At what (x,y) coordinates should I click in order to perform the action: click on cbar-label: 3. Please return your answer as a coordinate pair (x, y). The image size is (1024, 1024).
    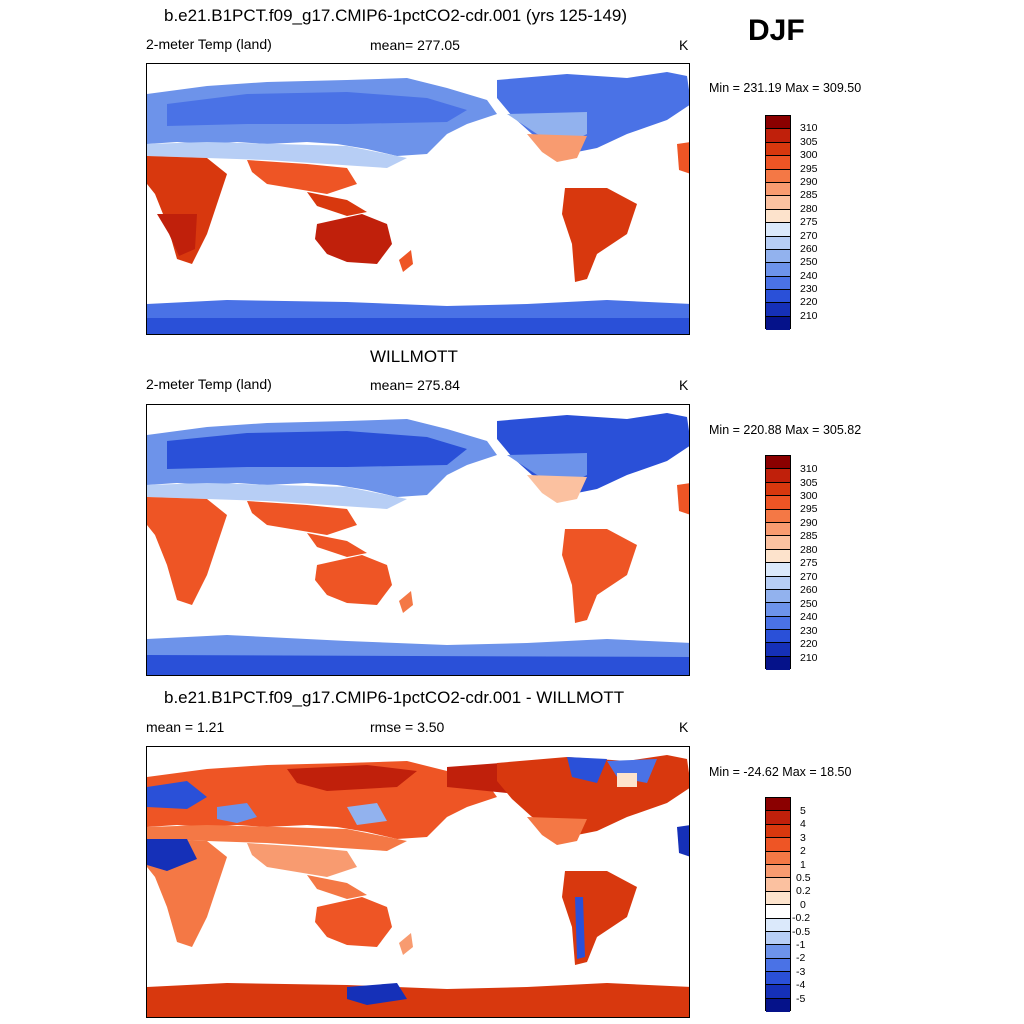
    Looking at the image, I should click on (803, 838).